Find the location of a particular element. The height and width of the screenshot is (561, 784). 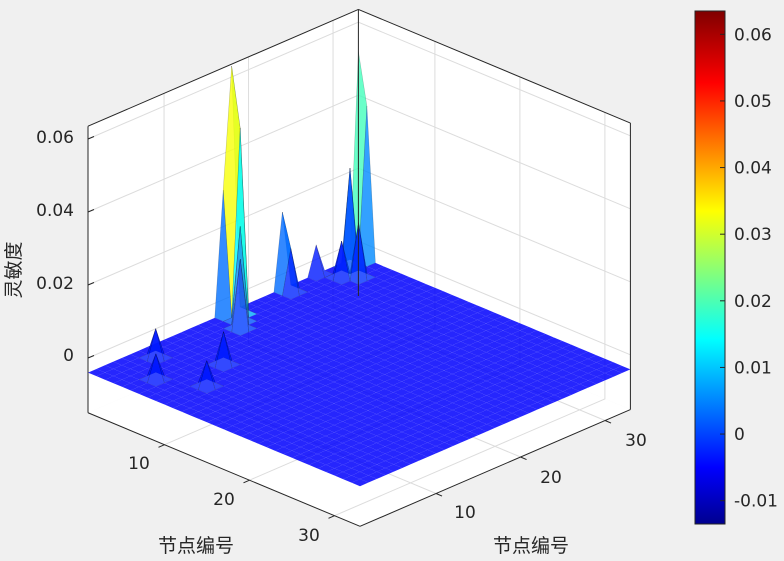

colorbar-tick-label: 0.02 is located at coordinates (753, 302).